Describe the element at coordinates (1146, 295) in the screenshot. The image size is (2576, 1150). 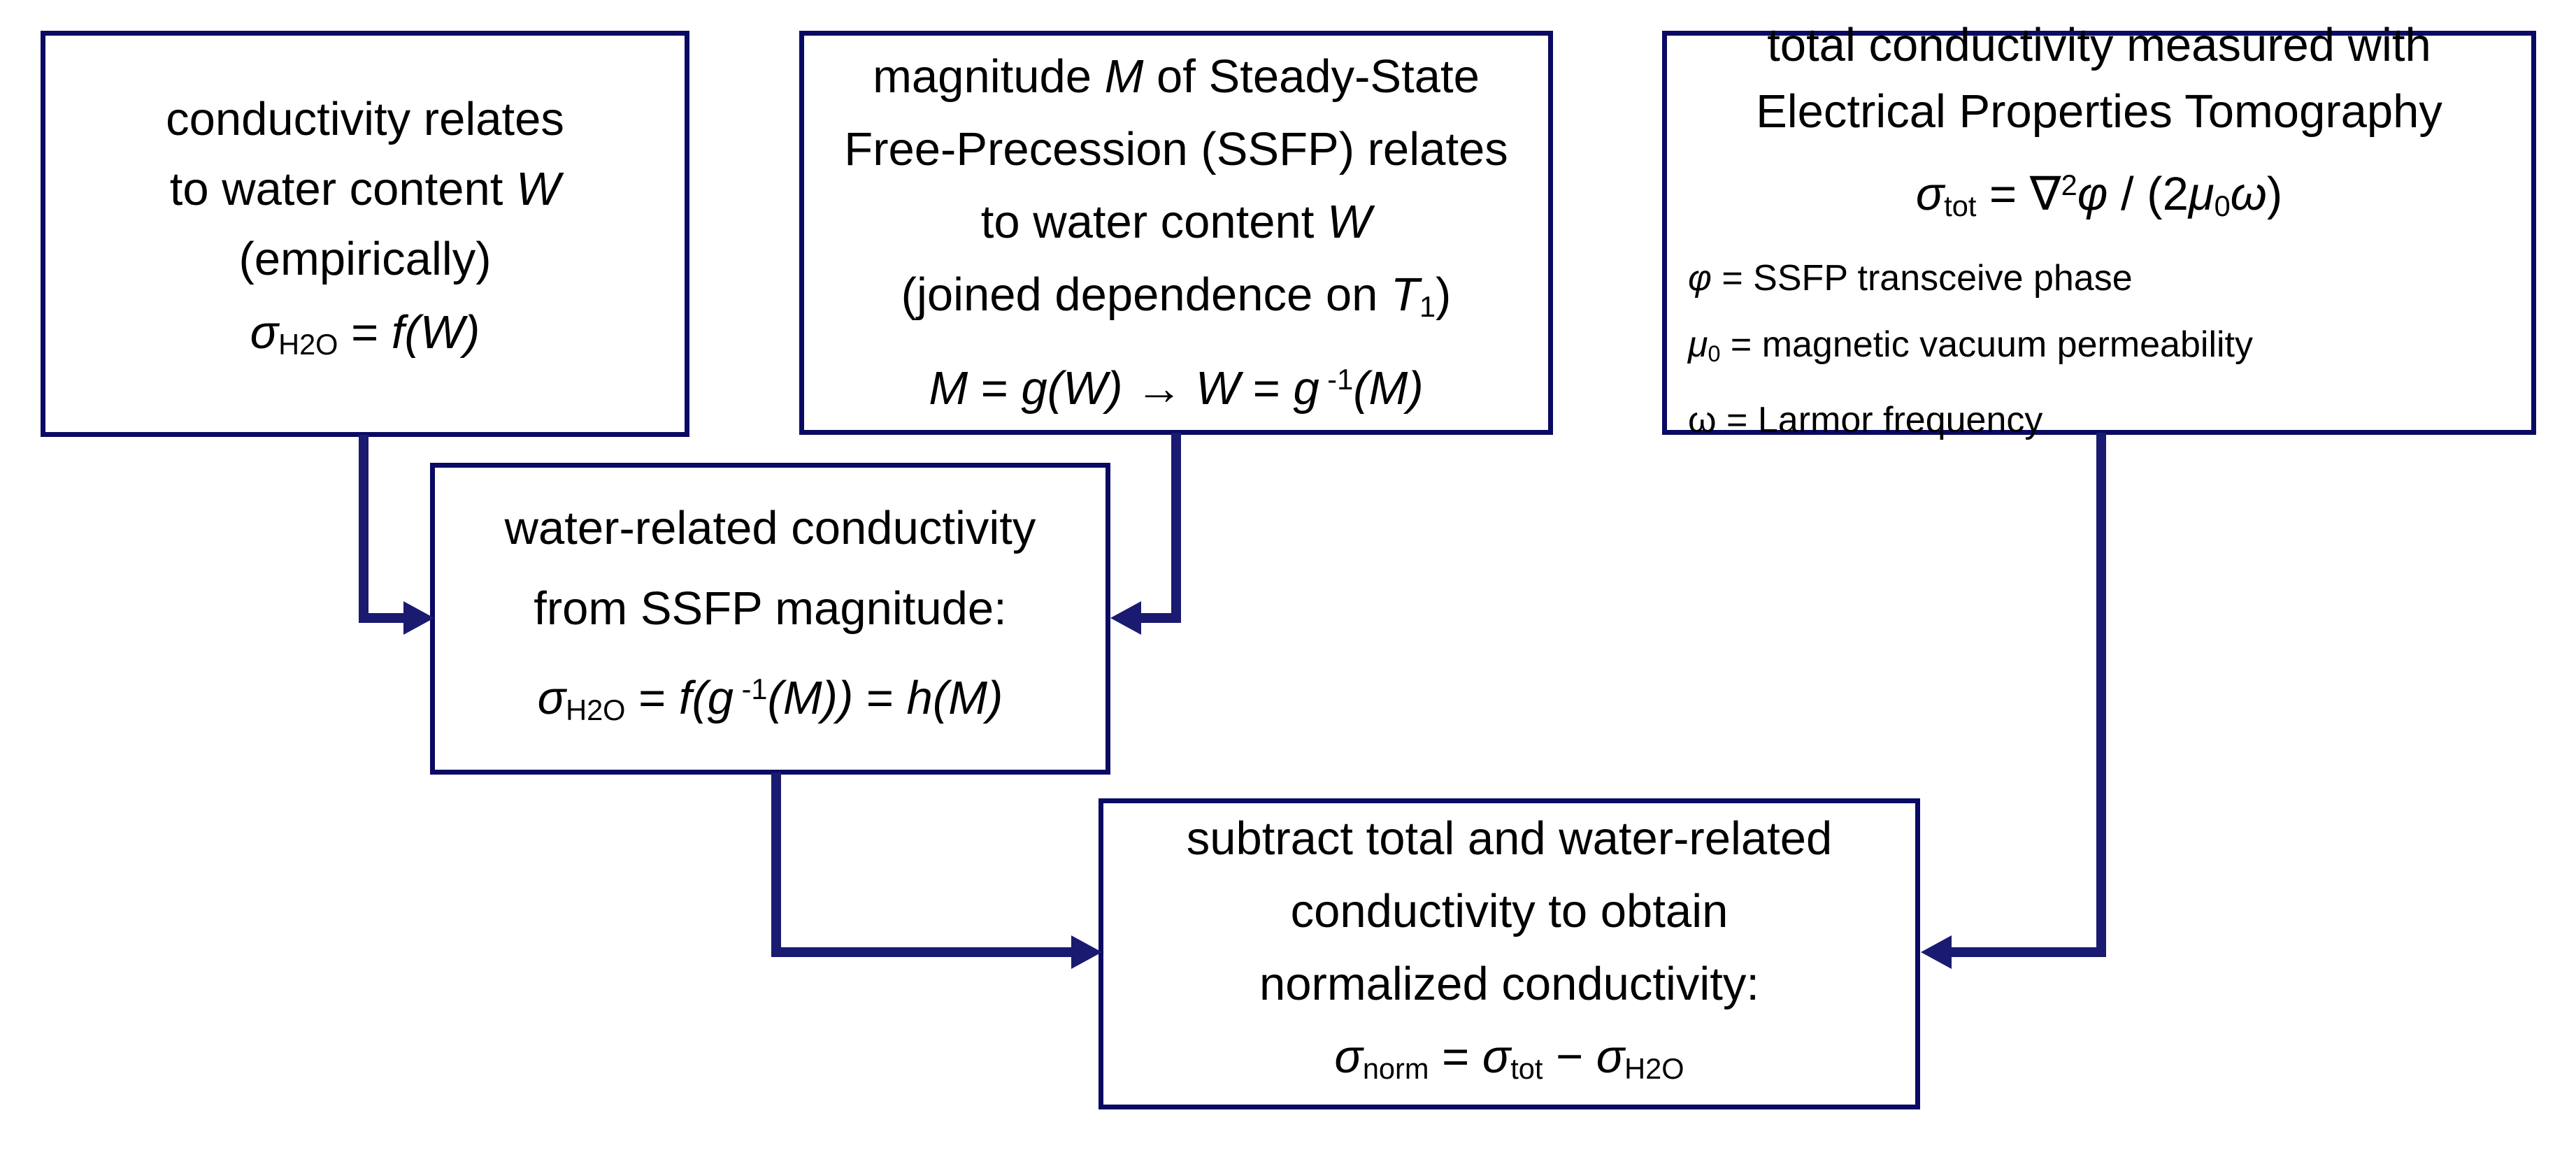
I see `text-segment: (joined dependence on` at that location.